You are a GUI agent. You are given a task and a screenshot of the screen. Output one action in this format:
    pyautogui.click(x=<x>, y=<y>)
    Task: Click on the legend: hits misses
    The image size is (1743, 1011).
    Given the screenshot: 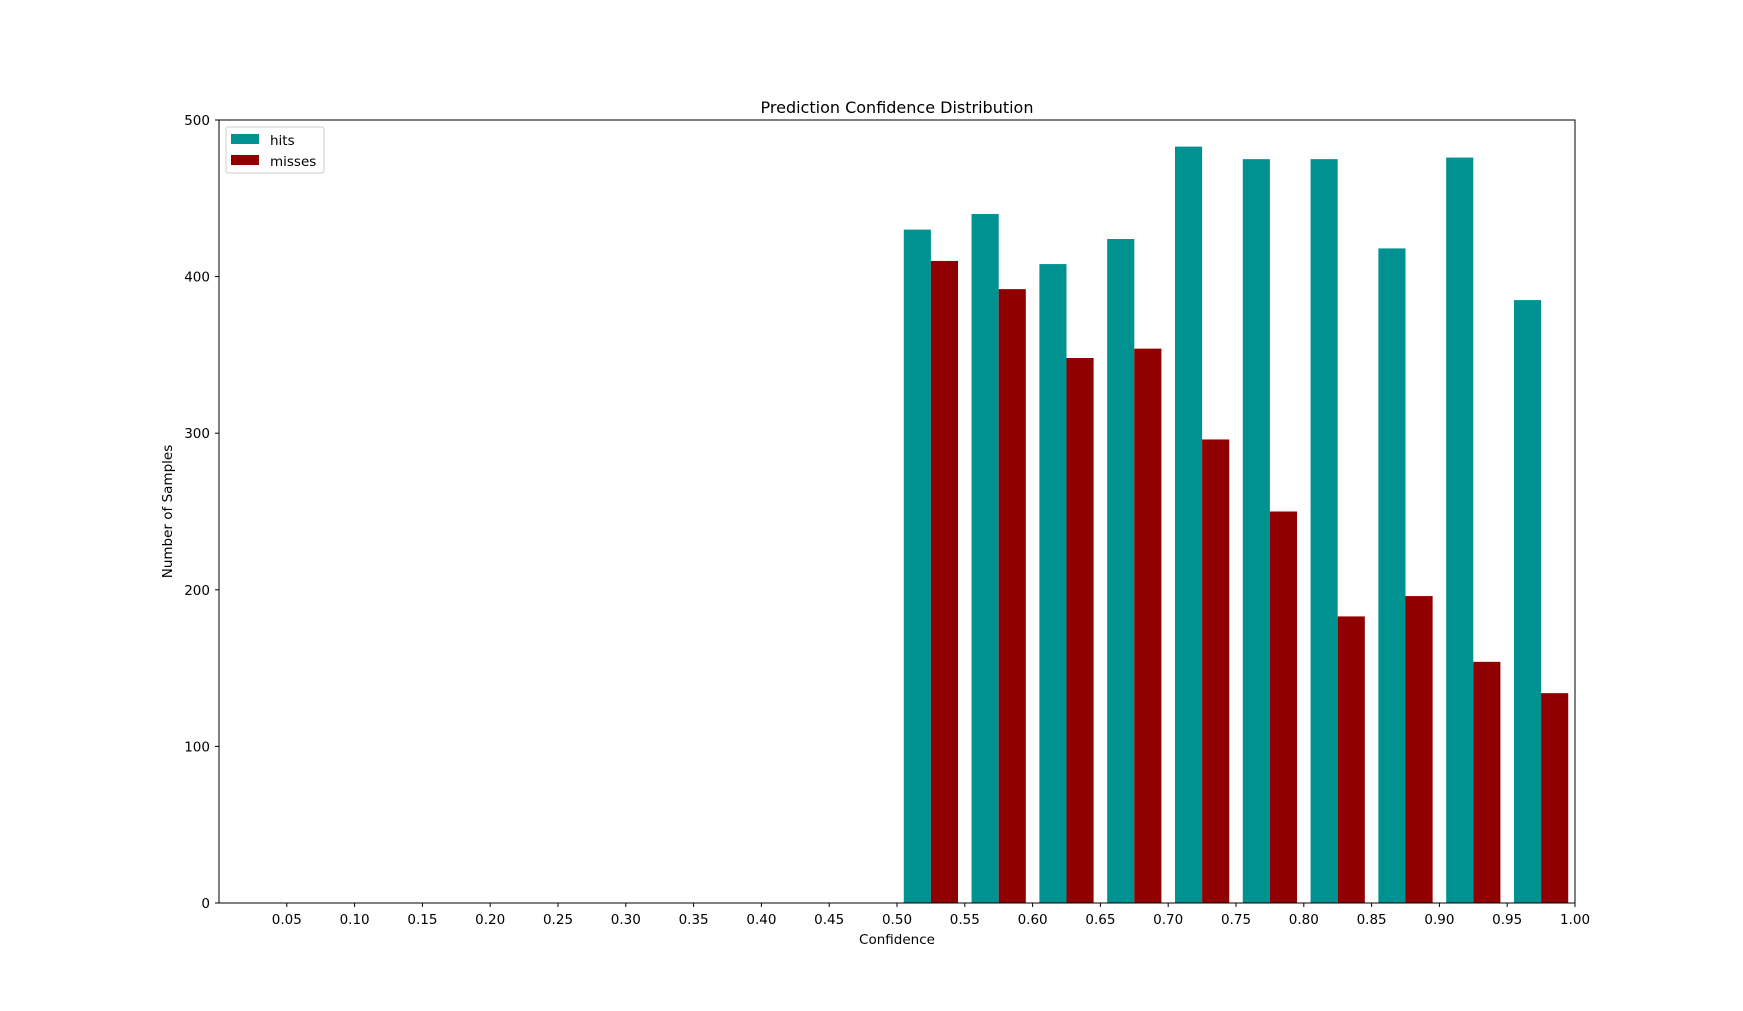 What is the action you would take?
    pyautogui.click(x=275, y=150)
    